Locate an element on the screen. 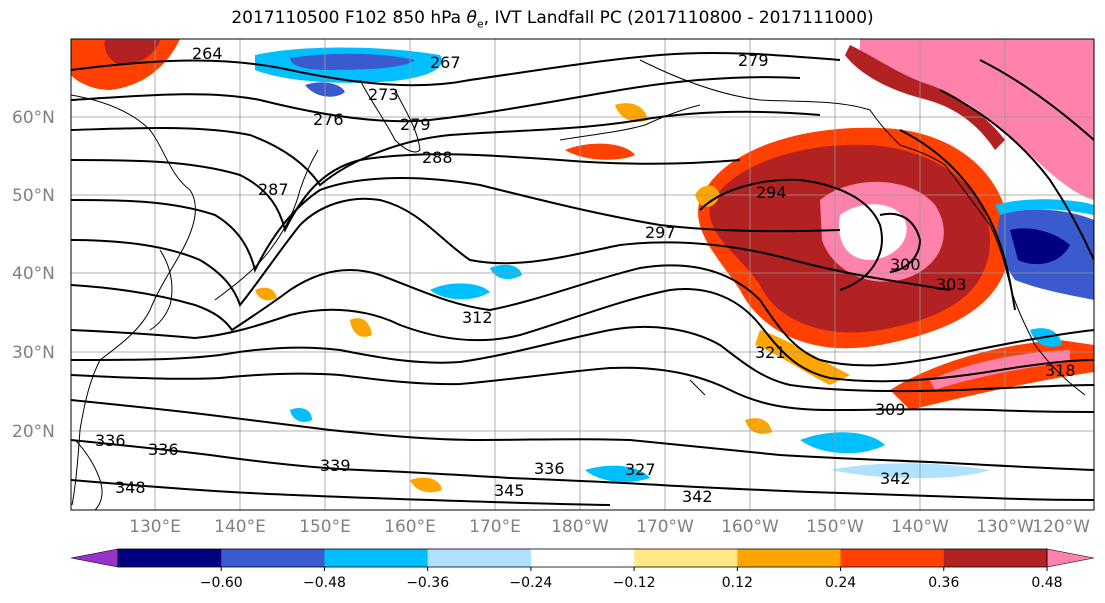 Image resolution: width=1105 pixels, height=603 pixels. lat-label-60n: 60°N is located at coordinates (33, 118).